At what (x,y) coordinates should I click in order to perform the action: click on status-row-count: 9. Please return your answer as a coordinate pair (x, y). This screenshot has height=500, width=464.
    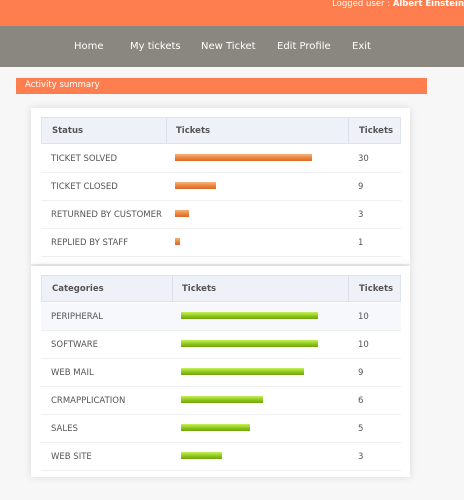
    Looking at the image, I should click on (361, 187).